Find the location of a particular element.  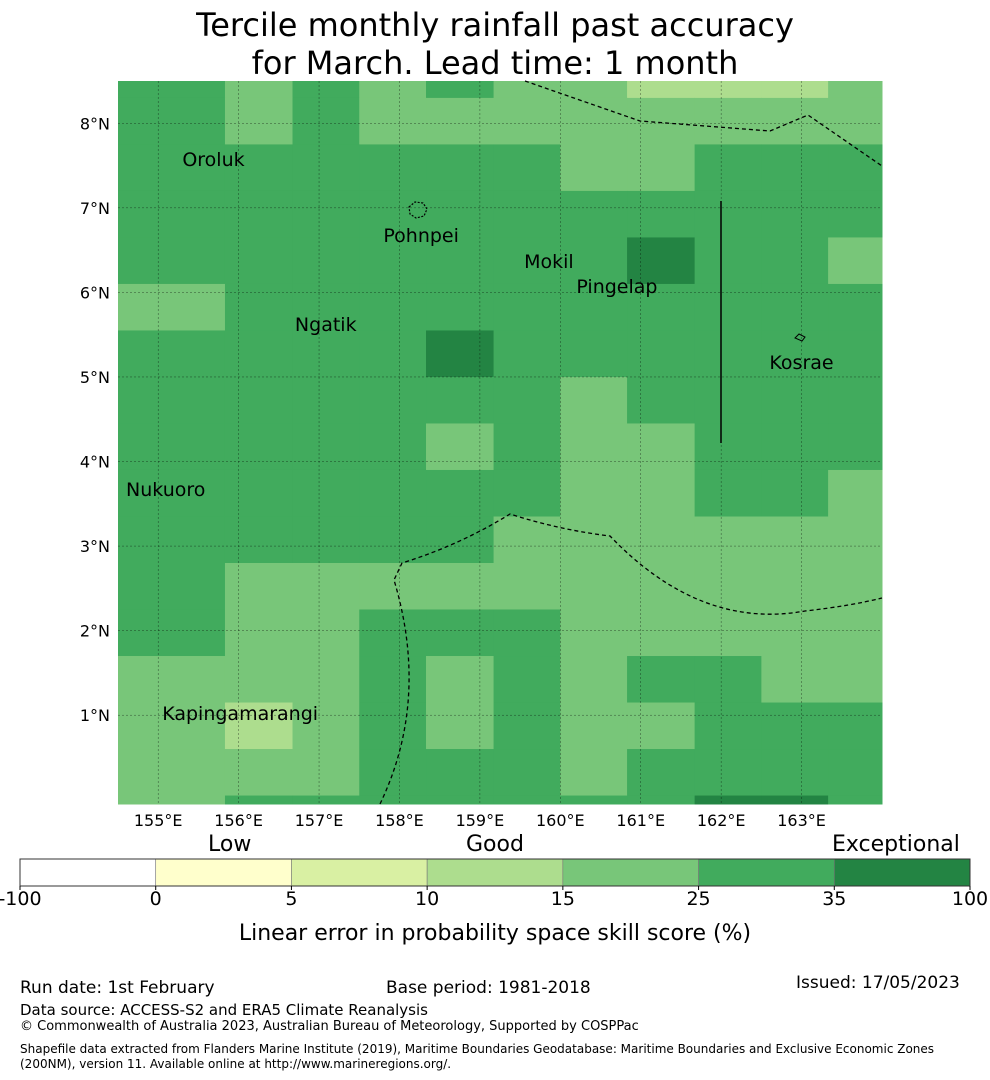

title-line-2: for March. Lead time: 1 month is located at coordinates (495, 63).